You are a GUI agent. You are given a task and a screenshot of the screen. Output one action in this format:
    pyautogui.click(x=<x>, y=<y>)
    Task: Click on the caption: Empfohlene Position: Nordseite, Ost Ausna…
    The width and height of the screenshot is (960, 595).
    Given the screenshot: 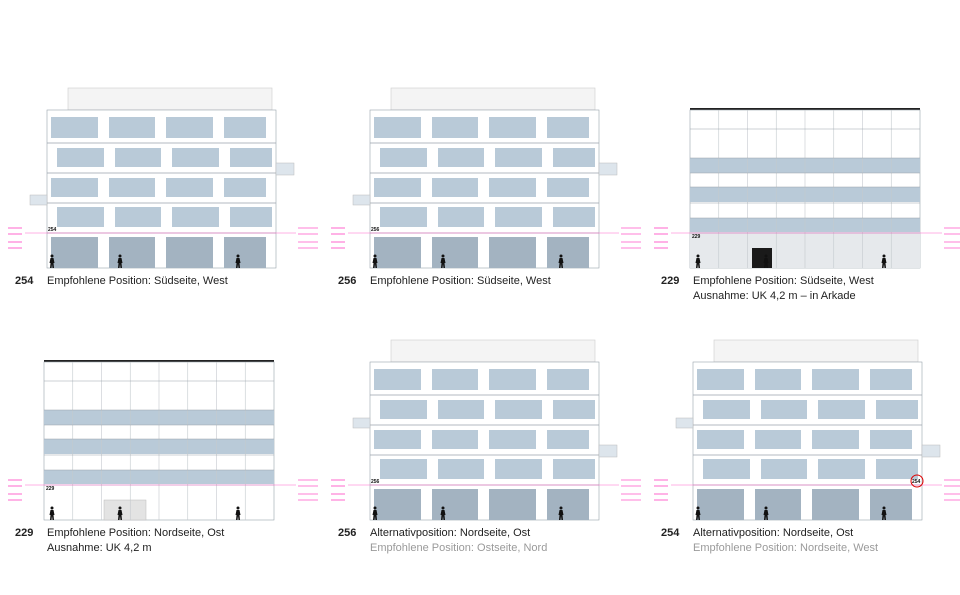 What is the action you would take?
    pyautogui.click(x=135, y=541)
    